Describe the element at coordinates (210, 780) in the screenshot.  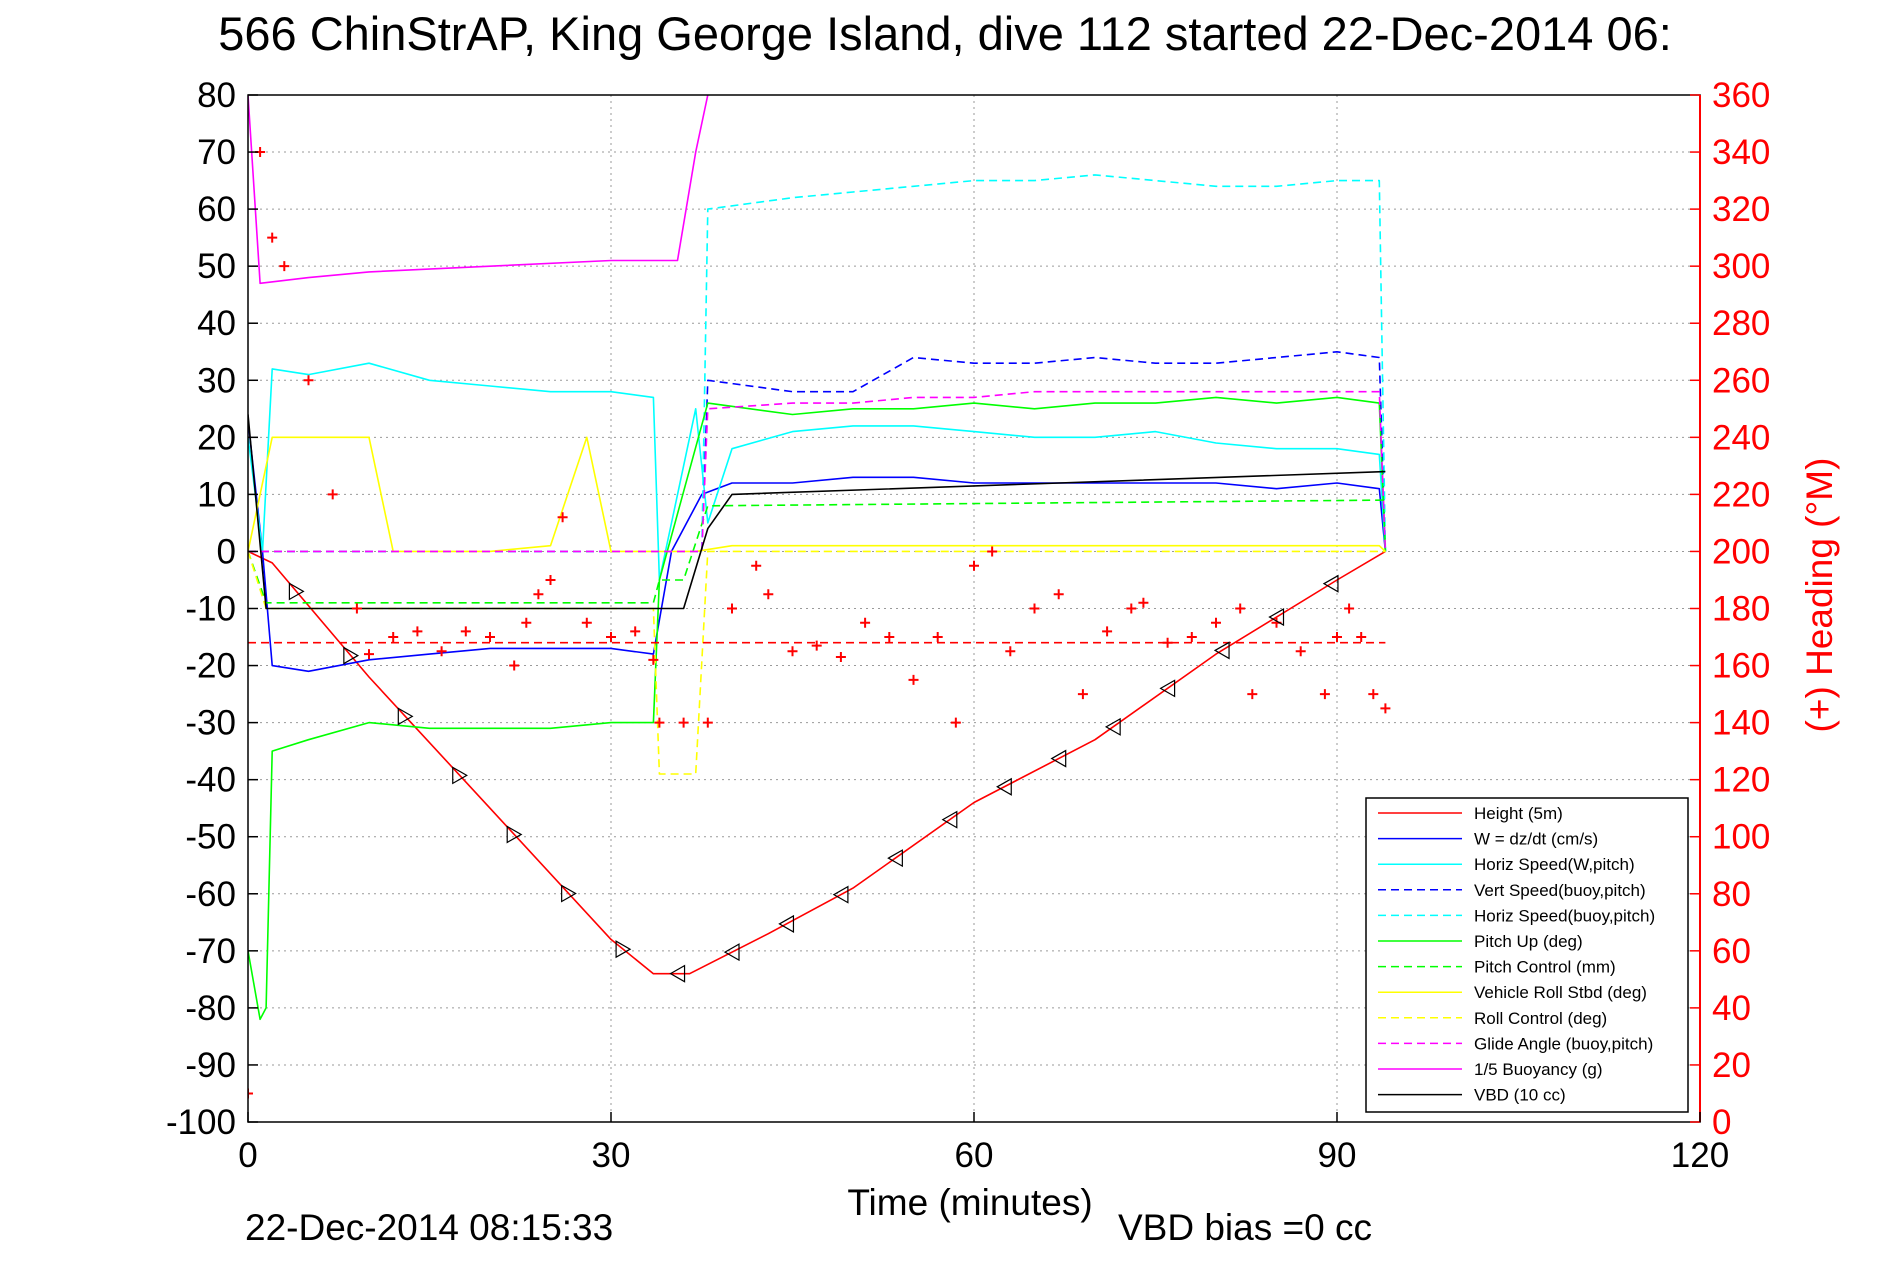
I see `y-tick-label: -40` at that location.